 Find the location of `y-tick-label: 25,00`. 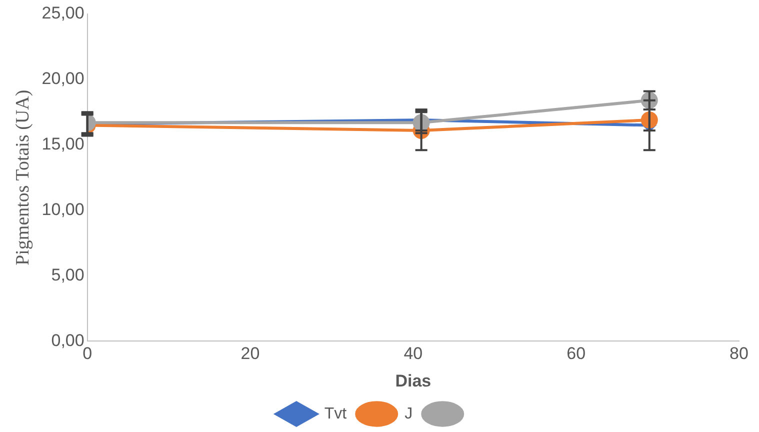

y-tick-label: 25,00 is located at coordinates (63, 13).